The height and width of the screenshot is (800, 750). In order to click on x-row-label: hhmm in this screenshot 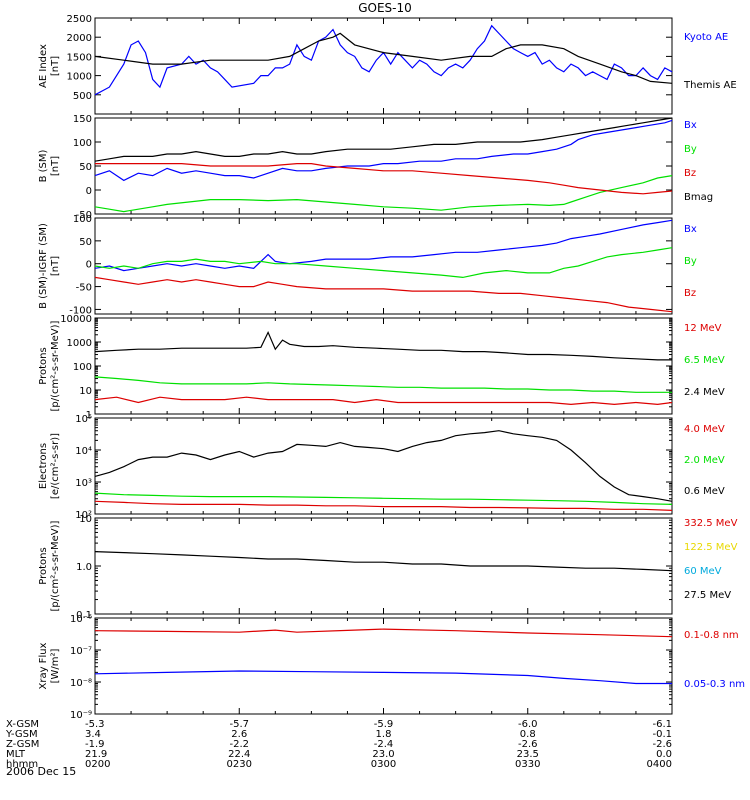, I will do `click(22, 764)`.